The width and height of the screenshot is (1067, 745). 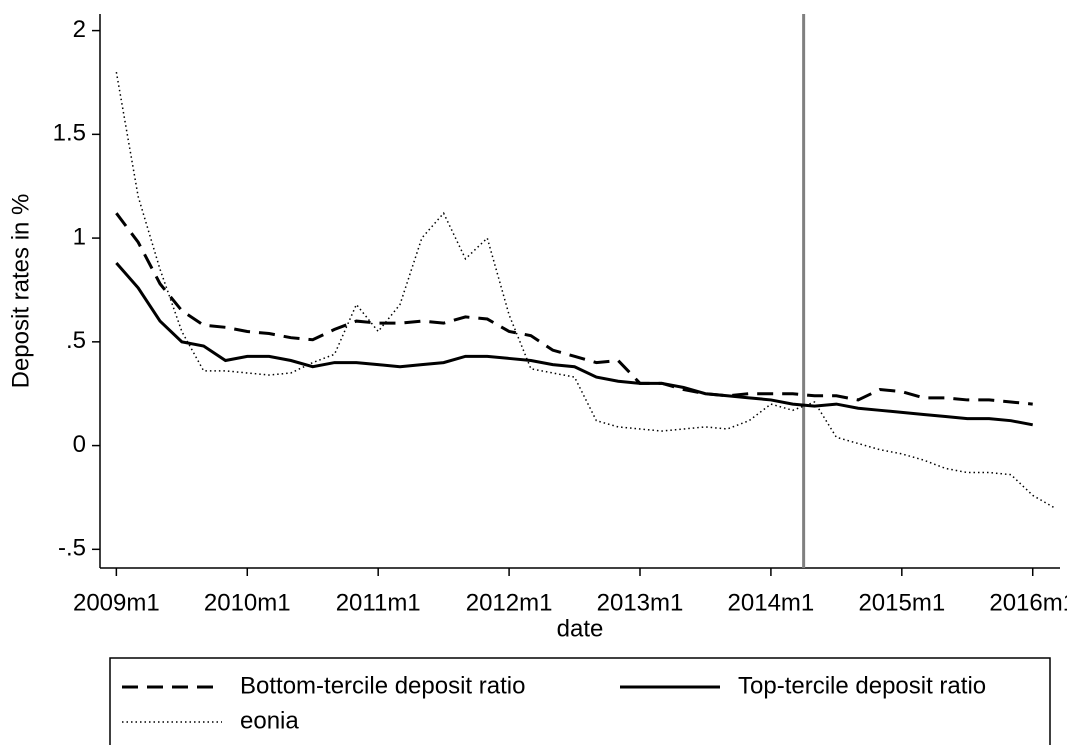 What do you see at coordinates (20, 291) in the screenshot?
I see `y-axis-label: Deposit rates in %` at bounding box center [20, 291].